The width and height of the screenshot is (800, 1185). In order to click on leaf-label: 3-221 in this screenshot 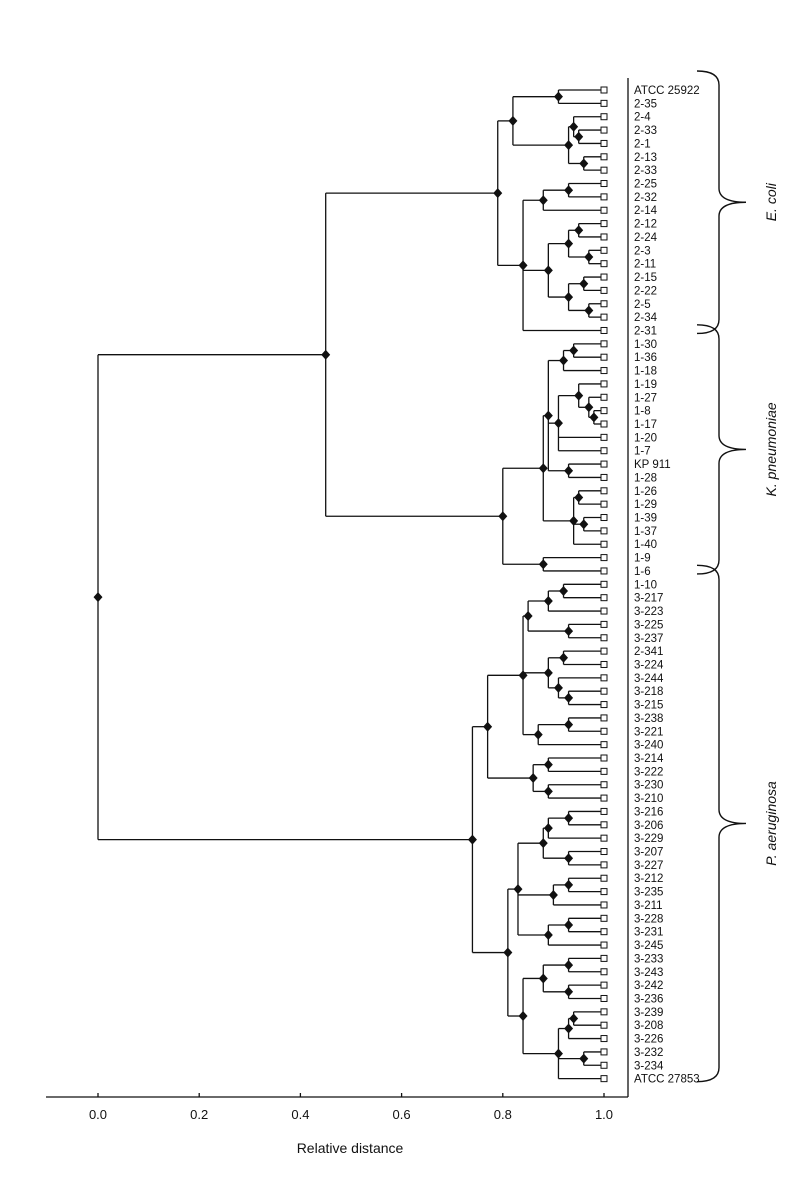, I will do `click(648, 732)`.